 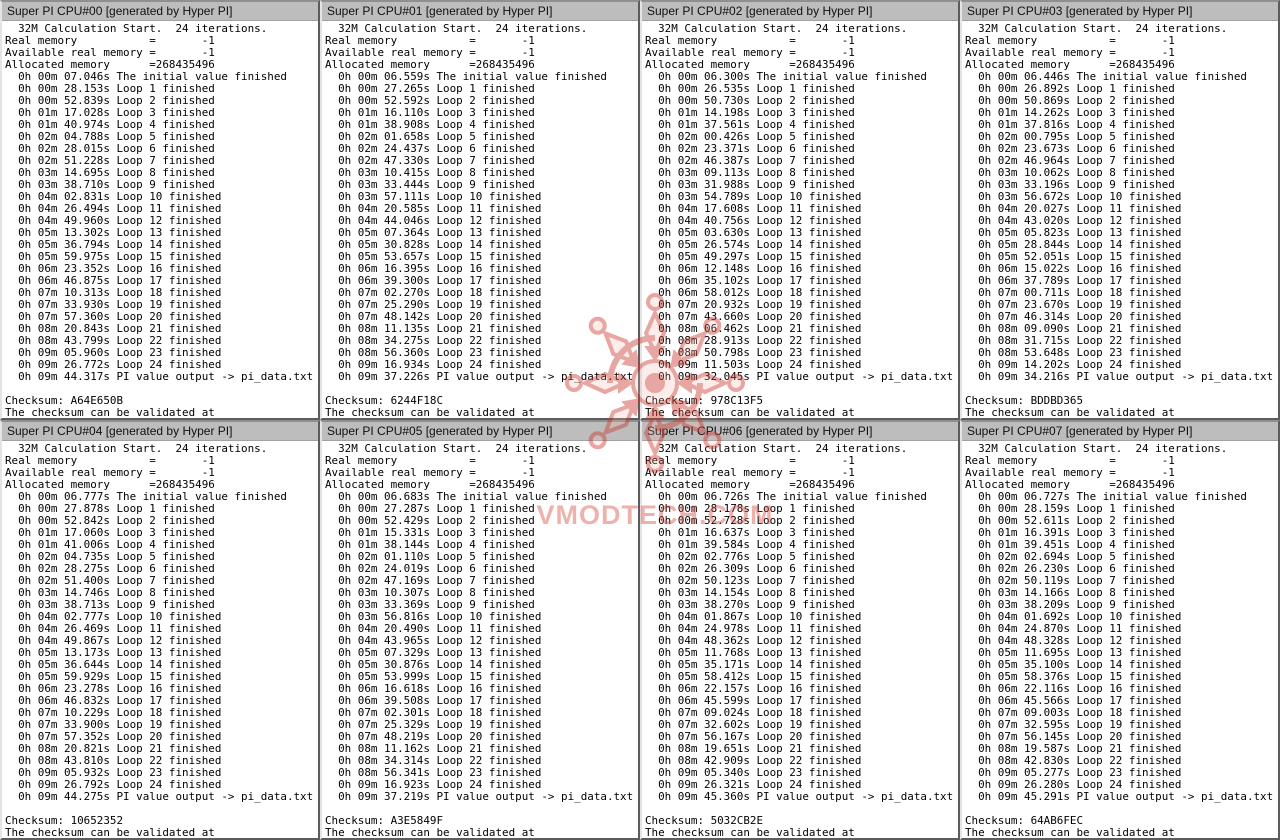 I want to click on window-title: Super PI CPU#04 [generated by Hyper PI], so click(x=120, y=431).